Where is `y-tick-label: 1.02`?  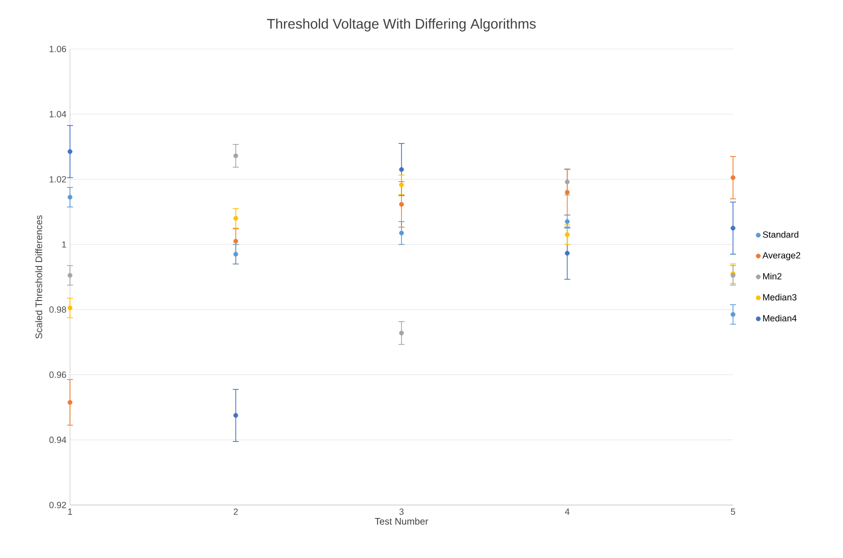 y-tick-label: 1.02 is located at coordinates (58, 179).